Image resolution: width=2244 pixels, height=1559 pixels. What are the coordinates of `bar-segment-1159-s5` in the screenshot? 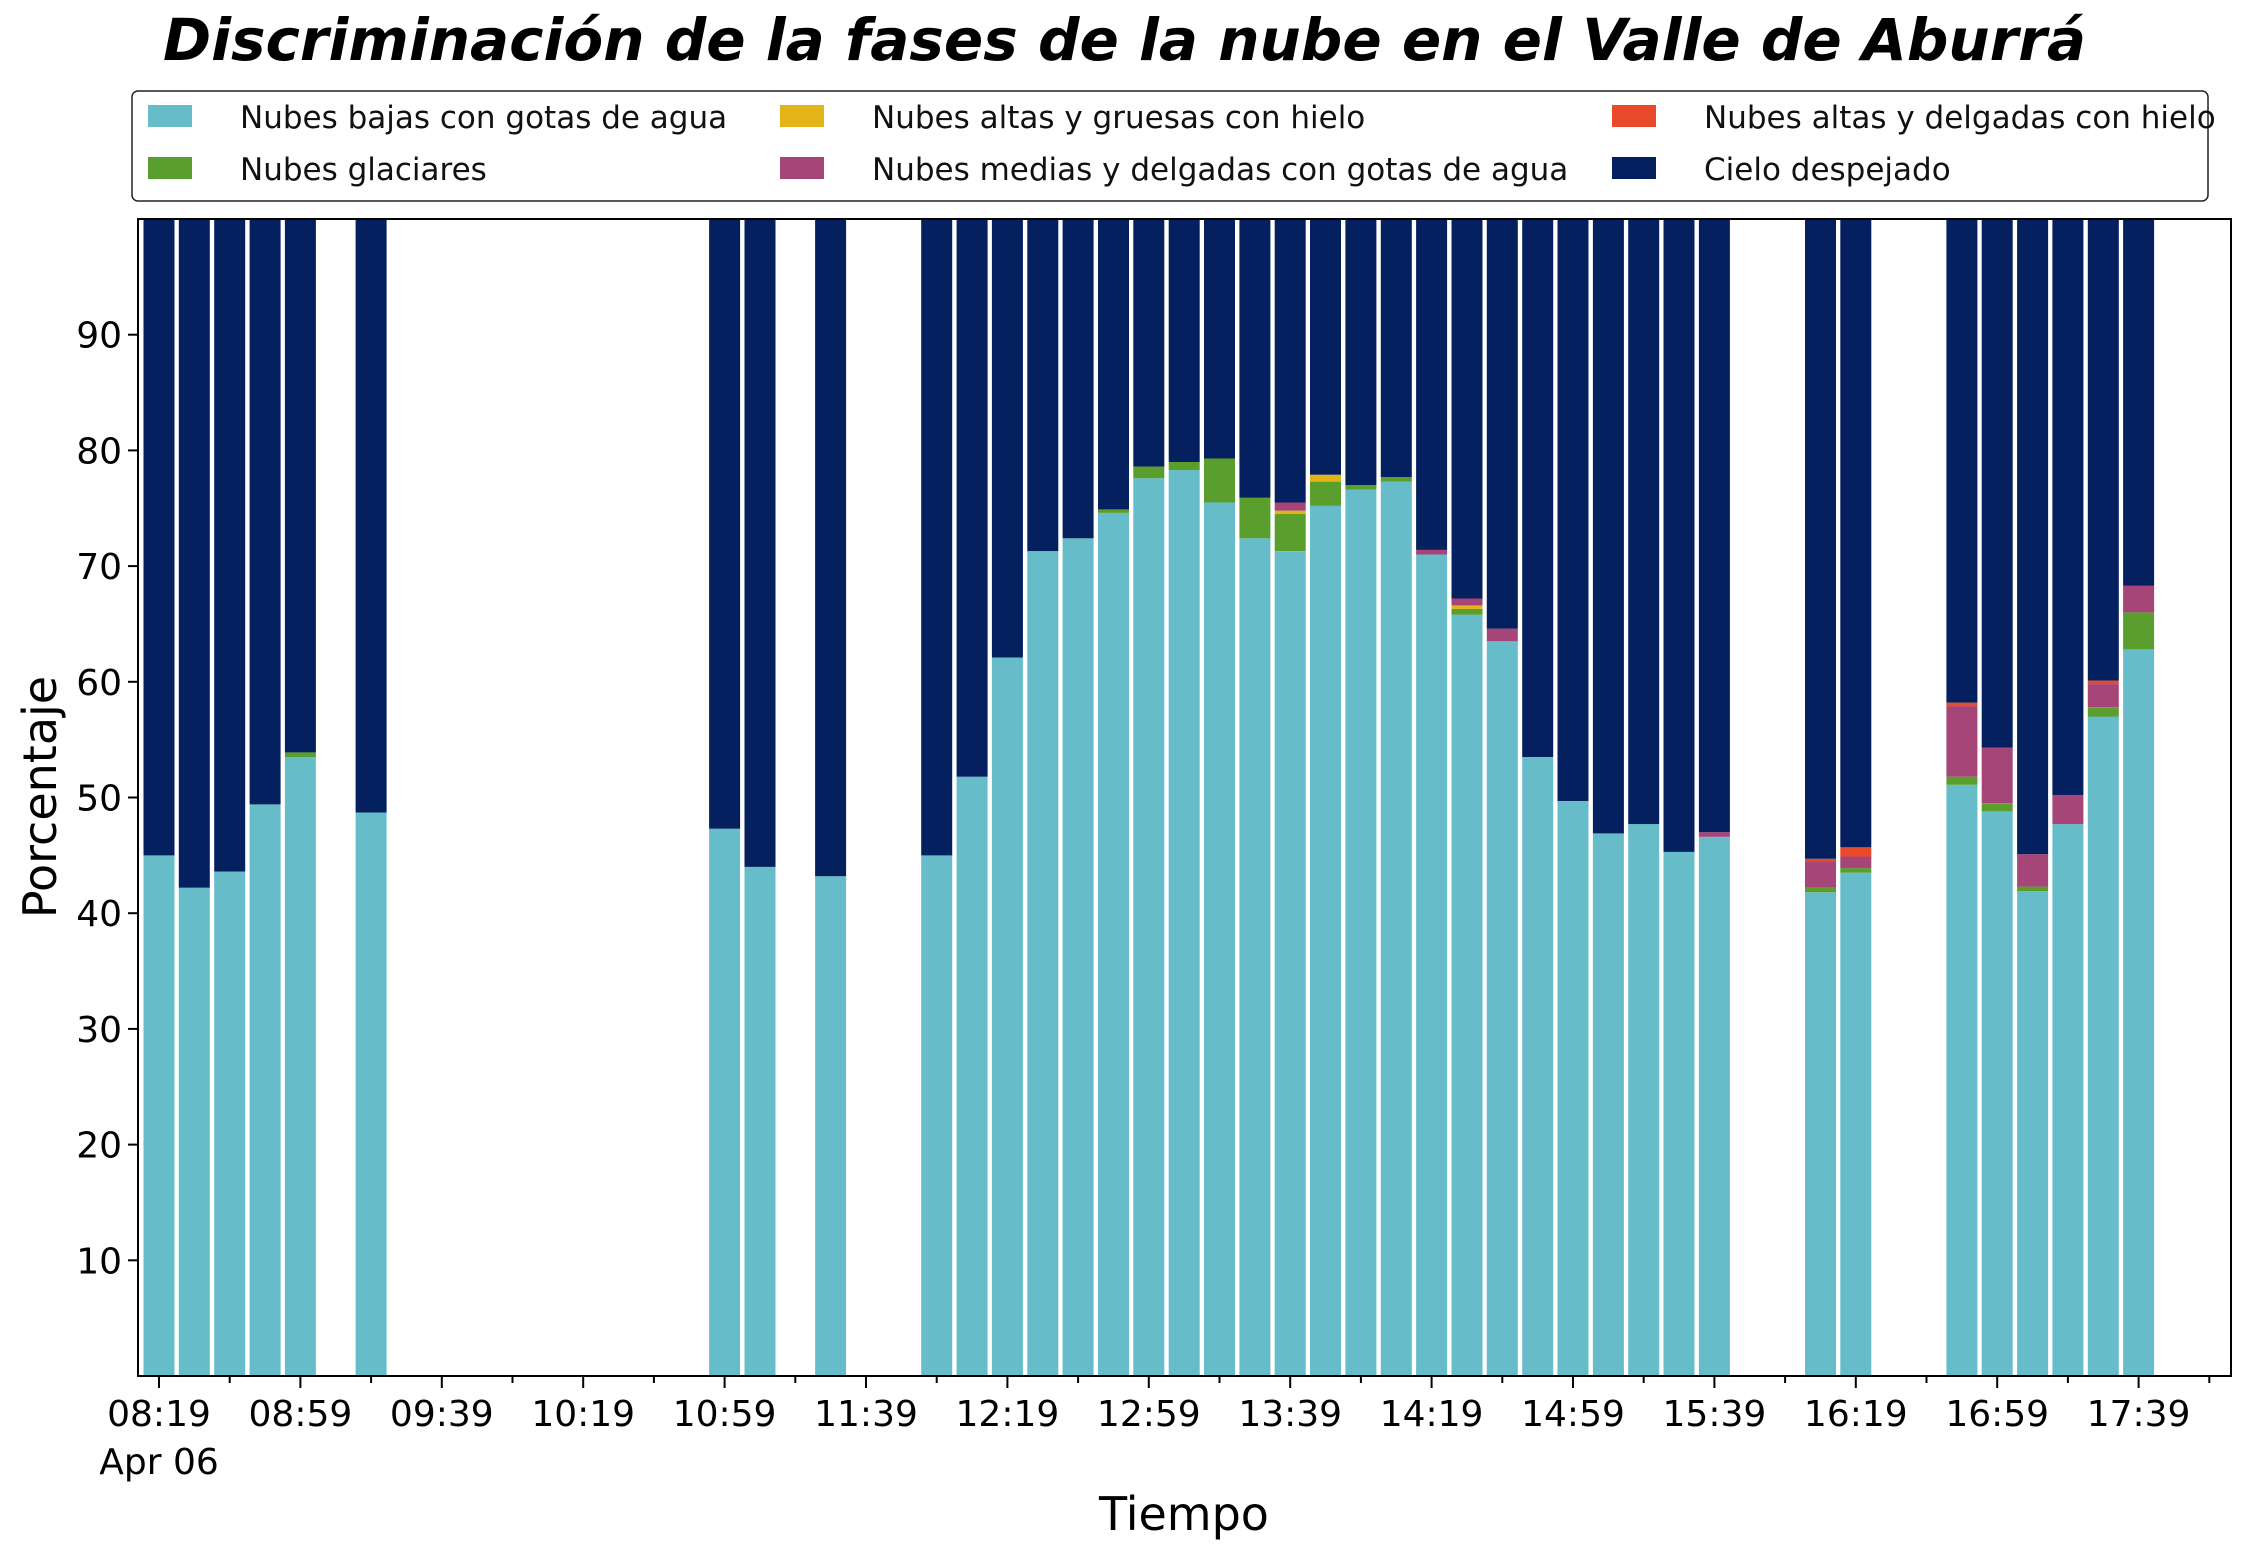 It's located at (937, 537).